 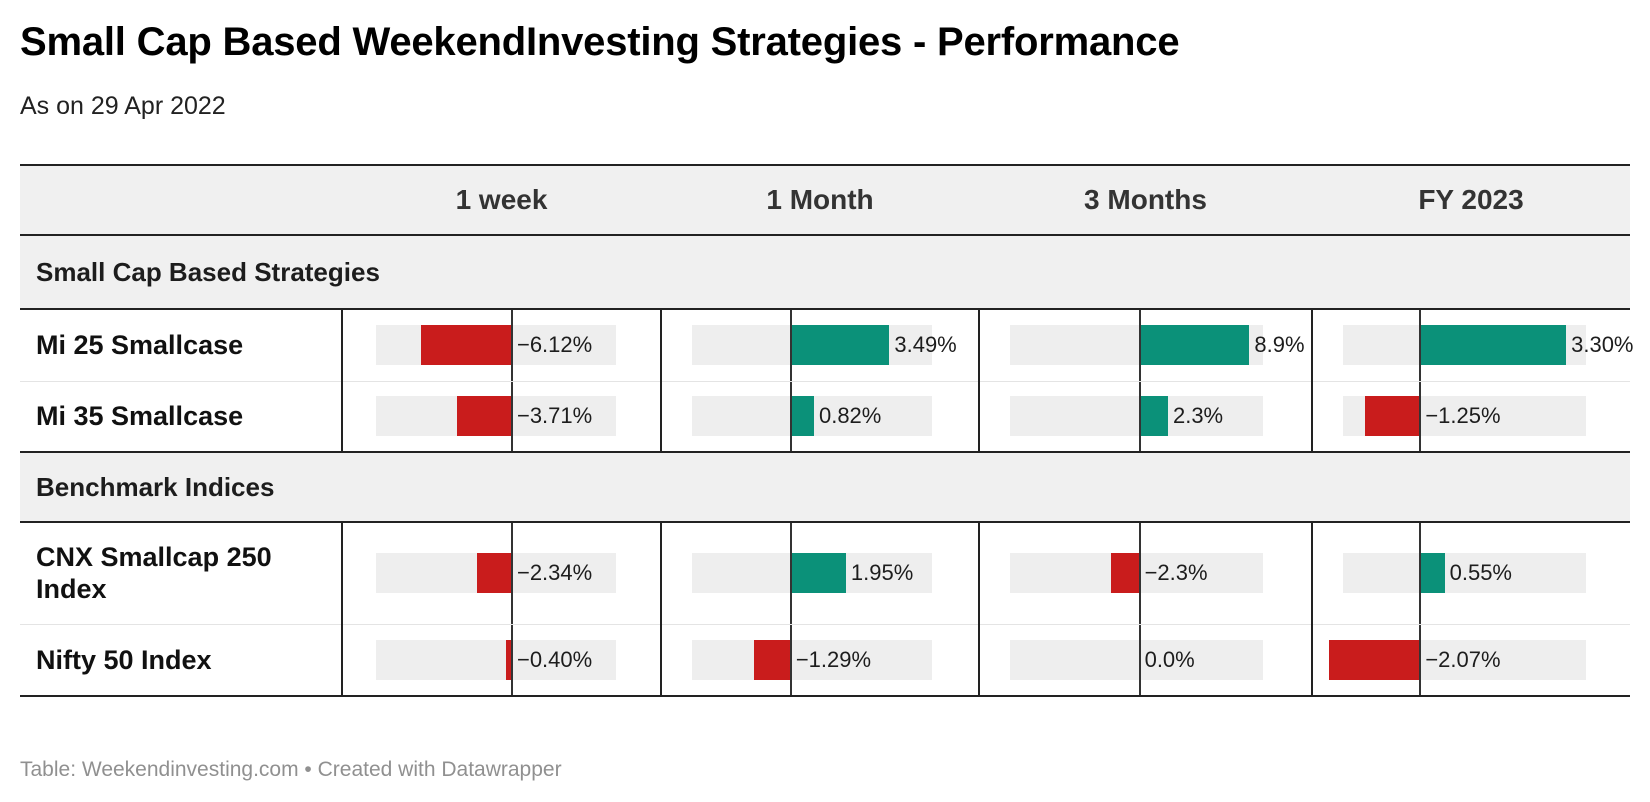 I want to click on header-fy-2023: FY 2023, so click(x=1471, y=200).